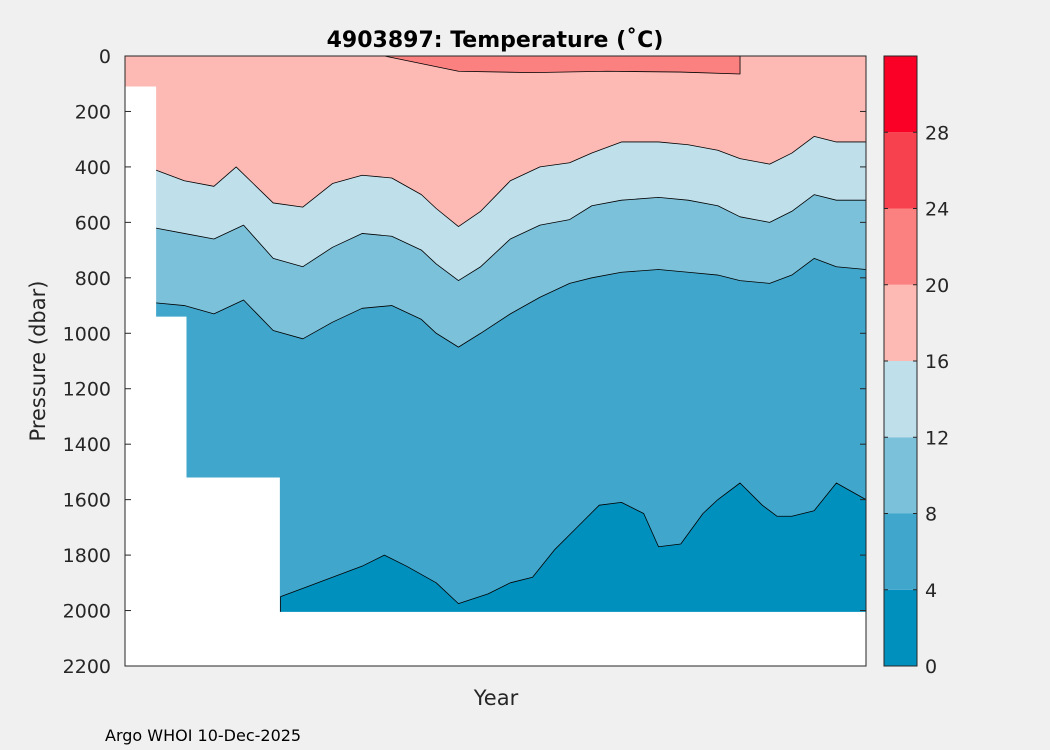 The width and height of the screenshot is (1050, 750). Describe the element at coordinates (937, 133) in the screenshot. I see `colorbar-tick-label: 28` at that location.